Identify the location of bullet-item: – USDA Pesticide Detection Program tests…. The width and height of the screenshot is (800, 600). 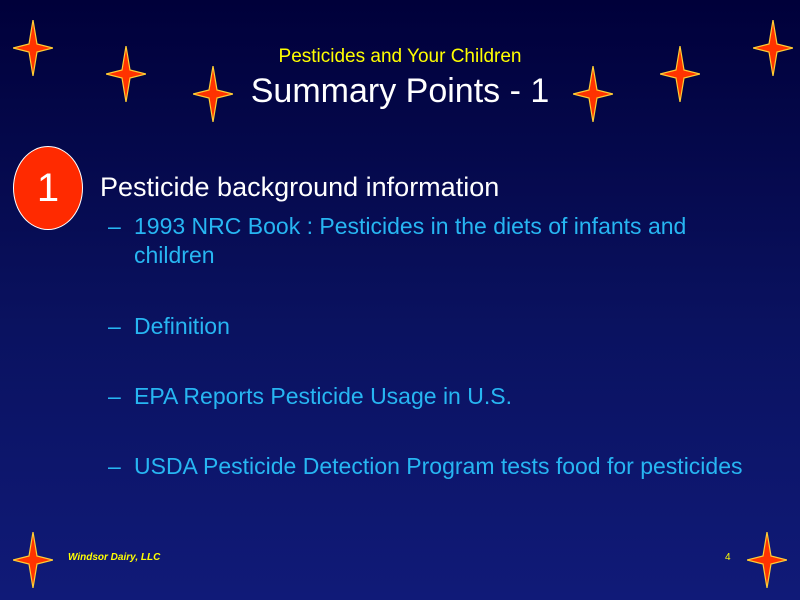
(428, 466).